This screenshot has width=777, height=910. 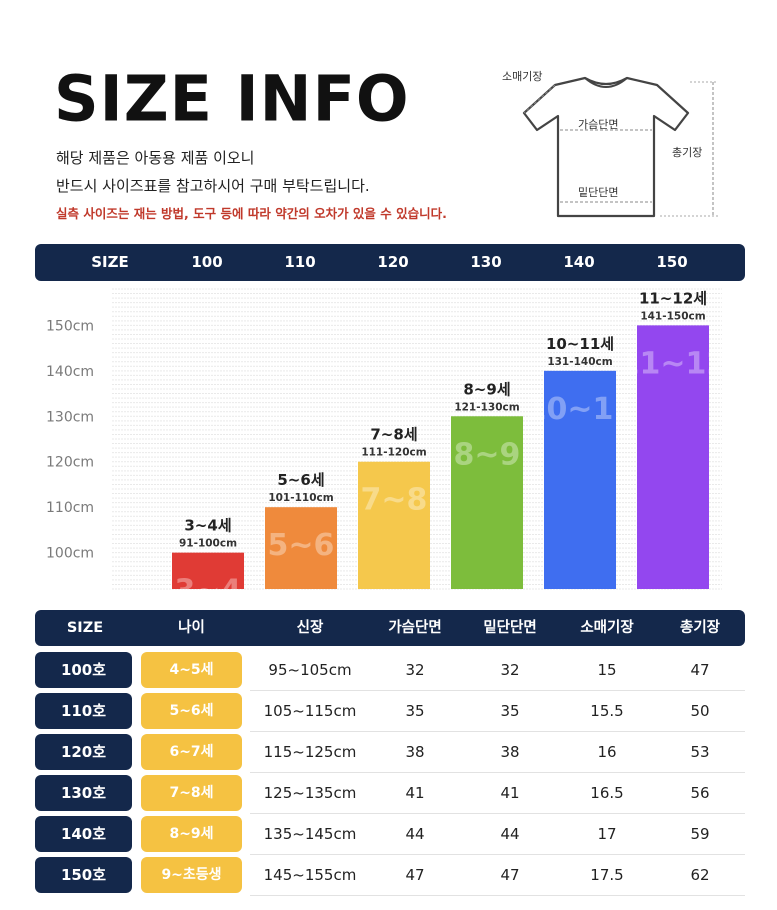 What do you see at coordinates (415, 793) in the screenshot?
I see `row-chest: 41` at bounding box center [415, 793].